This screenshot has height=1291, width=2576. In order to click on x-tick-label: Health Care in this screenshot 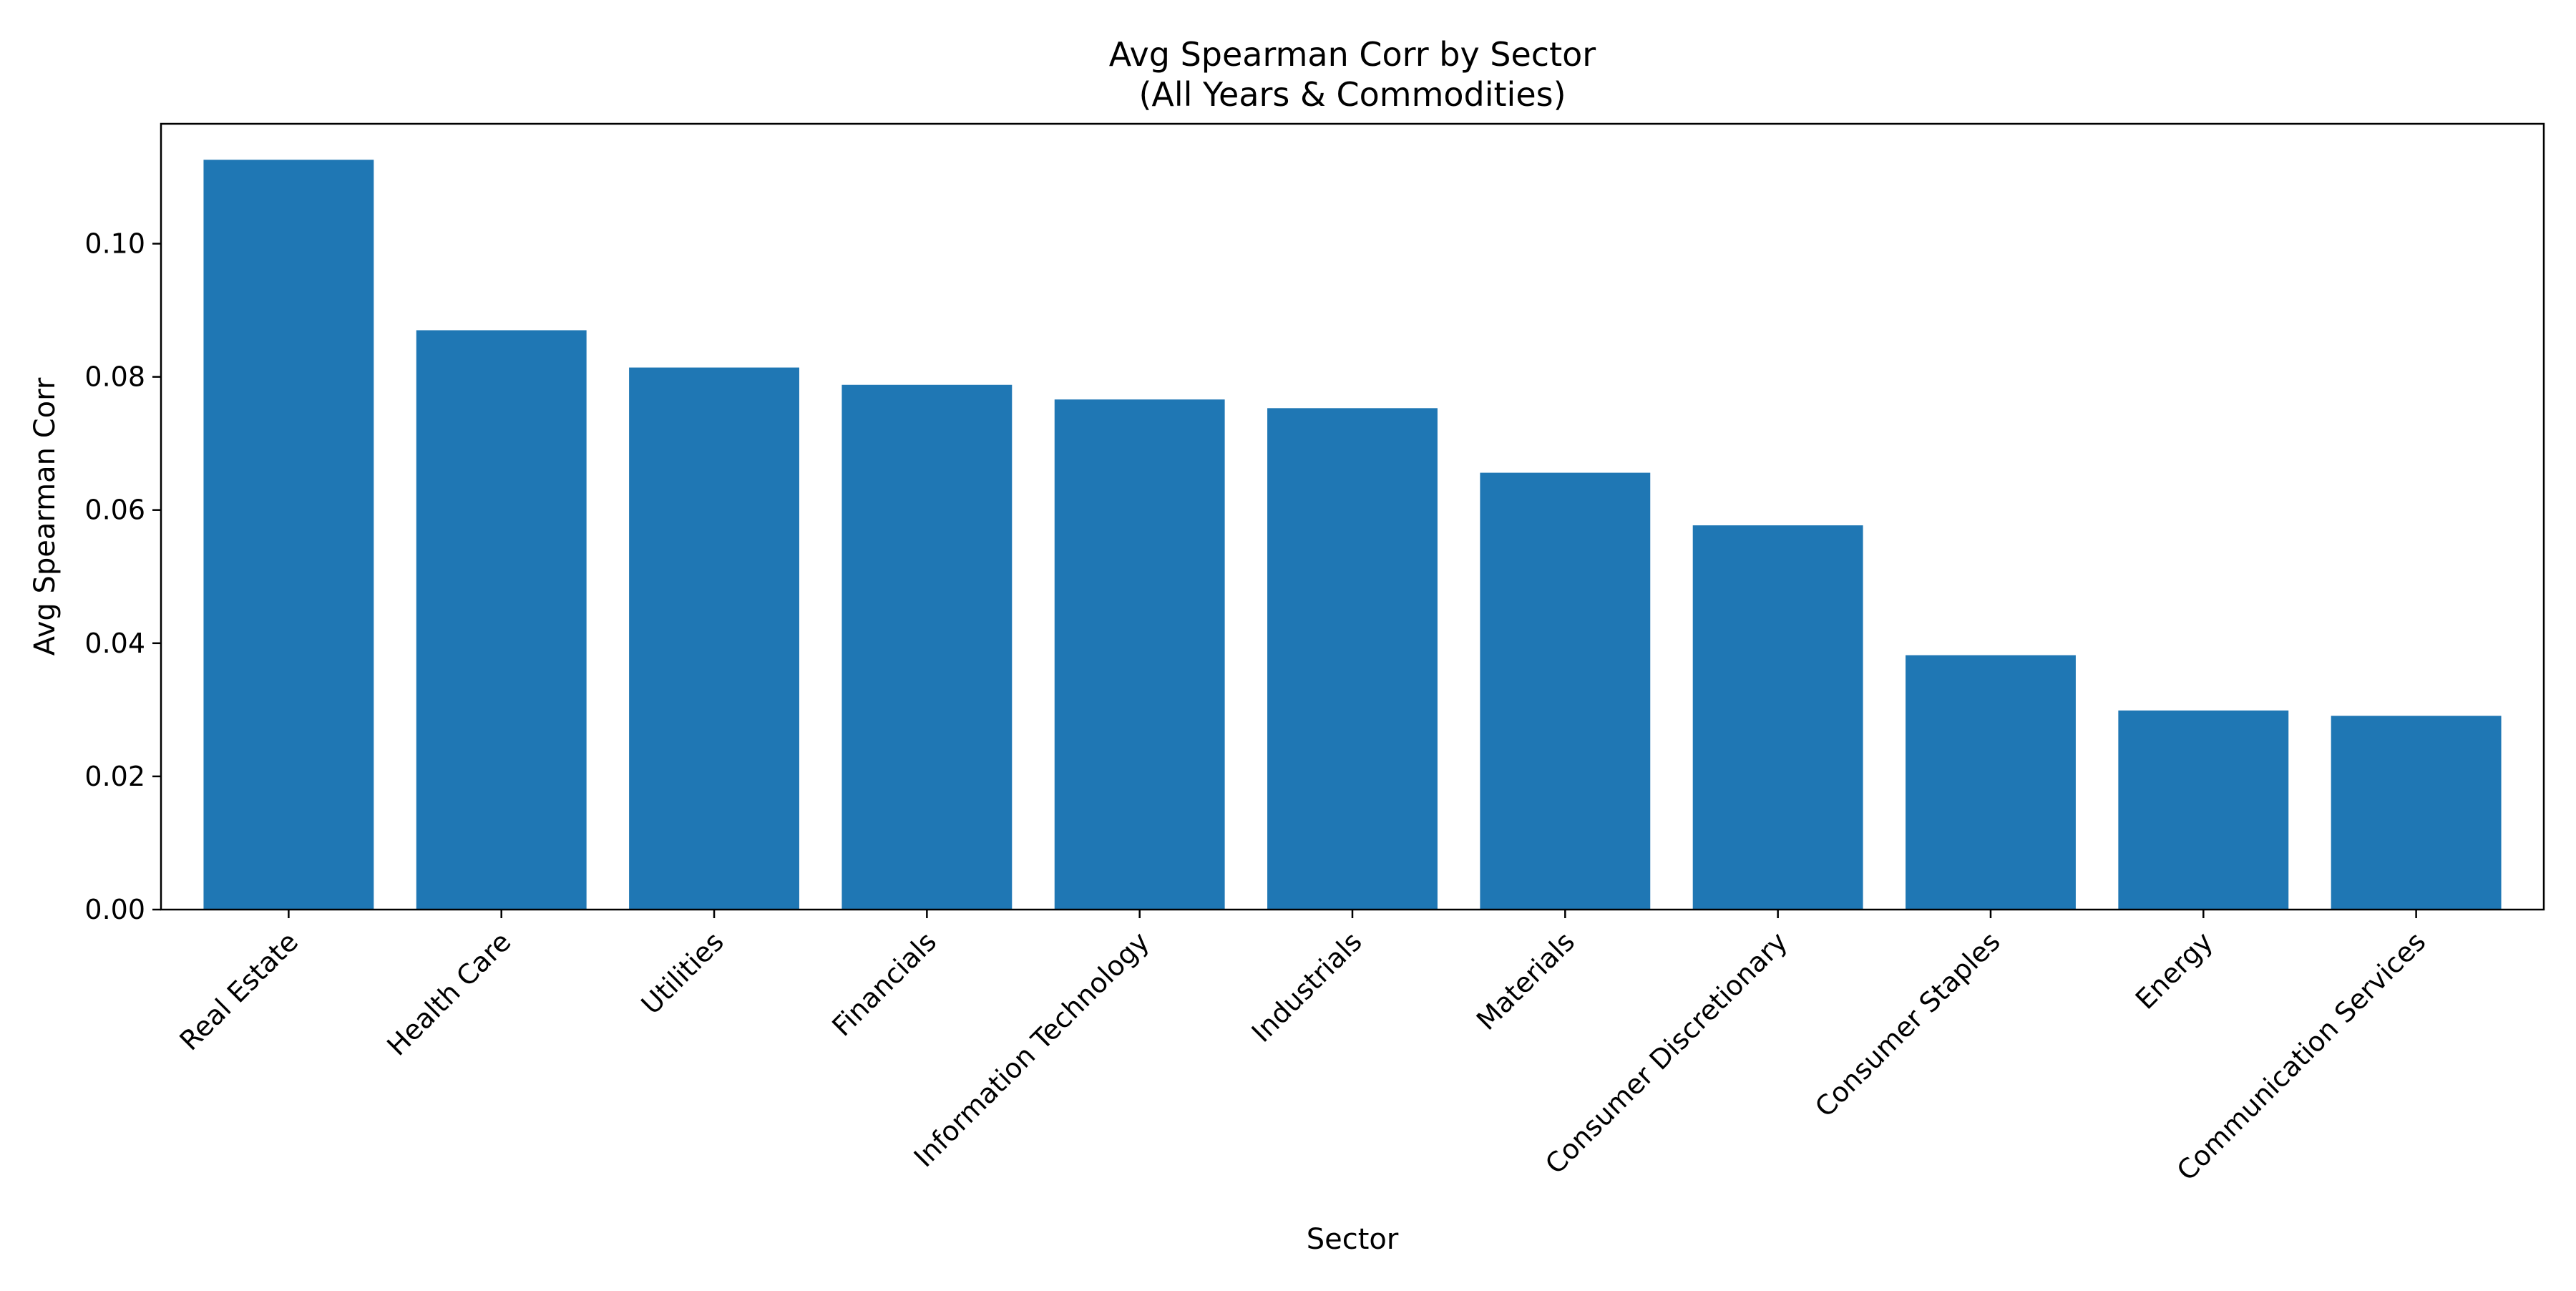, I will do `click(449, 994)`.